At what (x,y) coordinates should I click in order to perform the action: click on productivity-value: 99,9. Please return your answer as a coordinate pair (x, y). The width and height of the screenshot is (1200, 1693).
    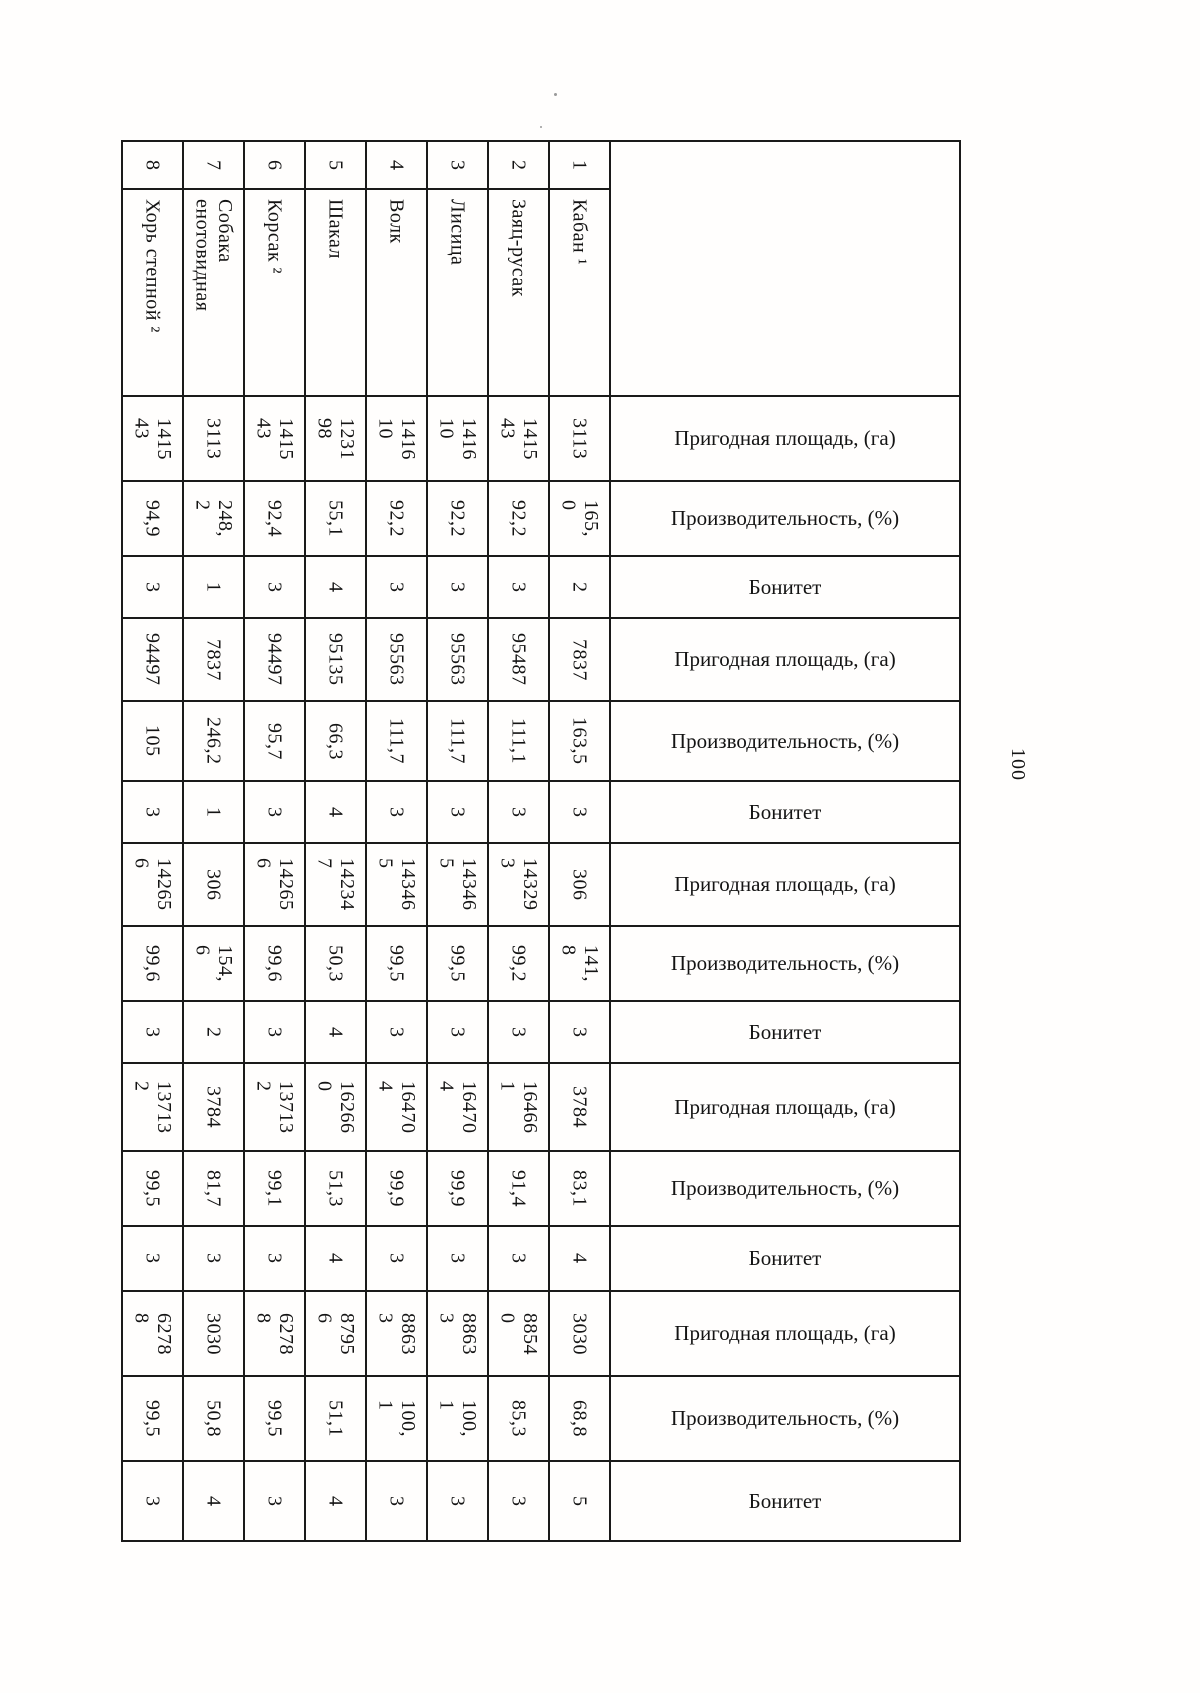
    Looking at the image, I should click on (396, 1188).